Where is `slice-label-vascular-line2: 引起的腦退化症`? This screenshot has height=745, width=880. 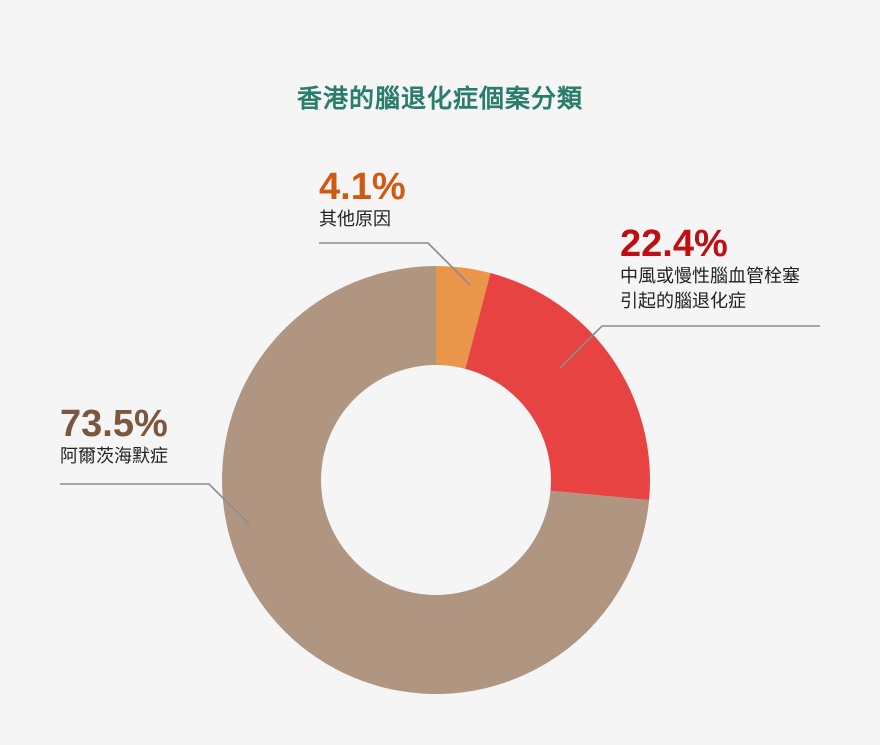
slice-label-vascular-line2: 引起的腦退化症 is located at coordinates (683, 301).